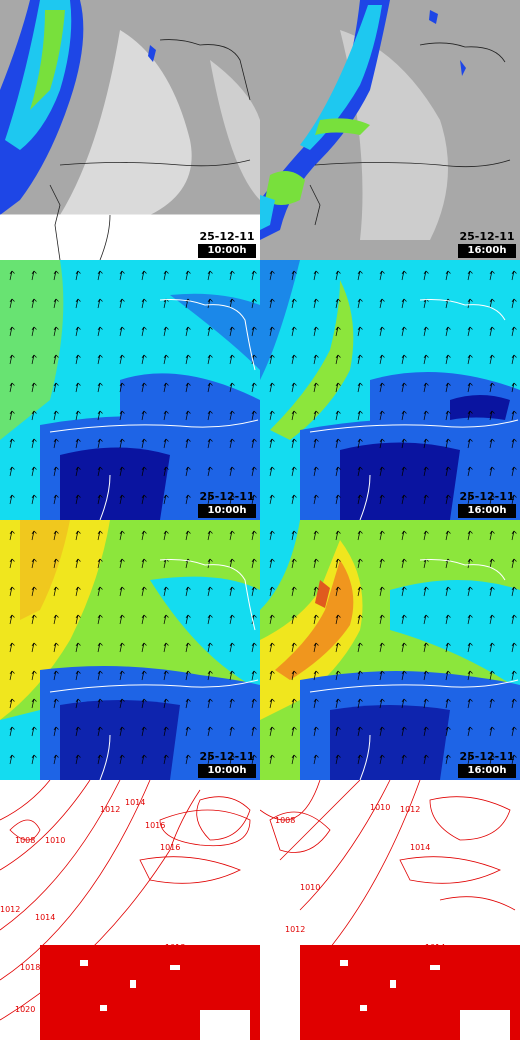 This screenshot has width=520, height=1040. I want to click on isobar-label-r-1008: 1008, so click(285, 820).